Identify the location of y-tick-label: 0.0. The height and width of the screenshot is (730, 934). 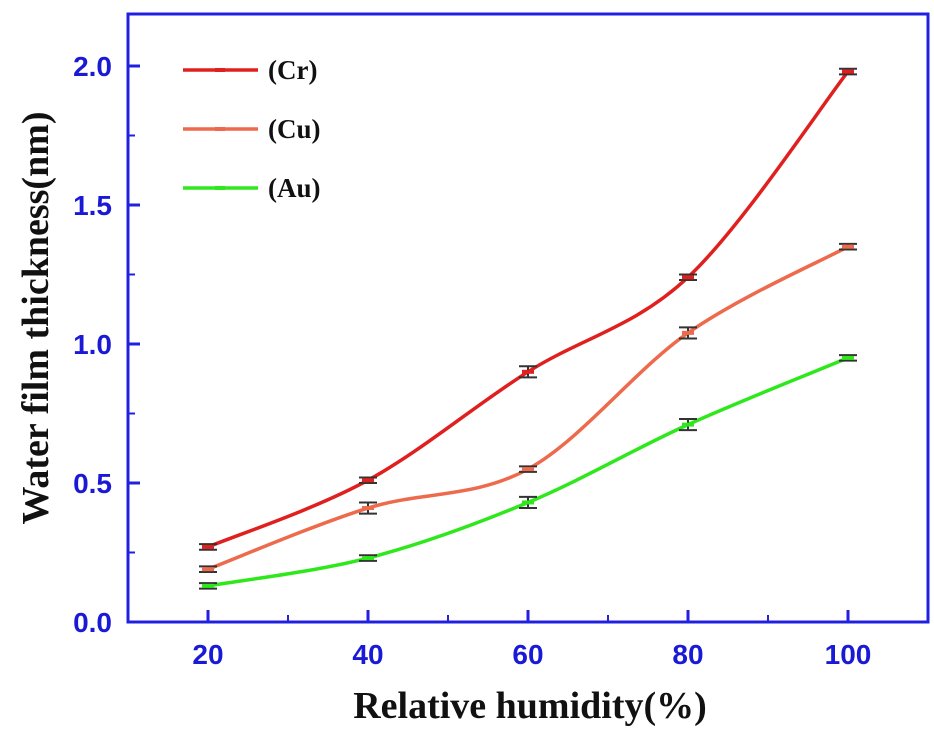
(92, 622).